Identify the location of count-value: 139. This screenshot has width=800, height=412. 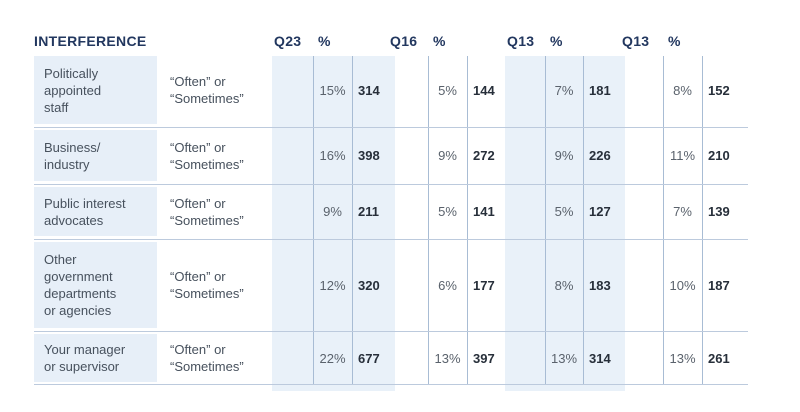
(719, 211).